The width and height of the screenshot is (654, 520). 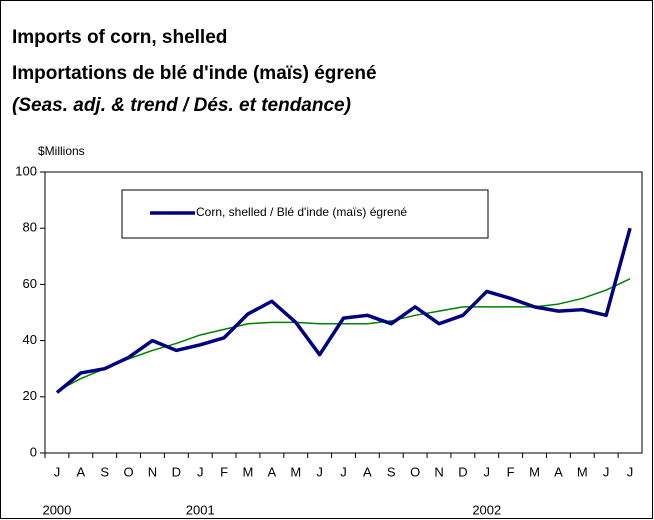 I want to click on legend-label: Corn, shelled / Blé d'inde (maïs) égrené, so click(x=301, y=212).